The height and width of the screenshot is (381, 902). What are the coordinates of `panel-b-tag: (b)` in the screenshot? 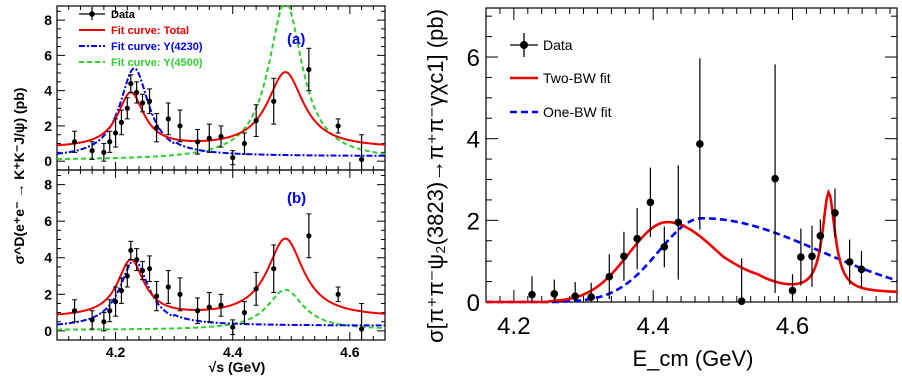 It's located at (296, 198).